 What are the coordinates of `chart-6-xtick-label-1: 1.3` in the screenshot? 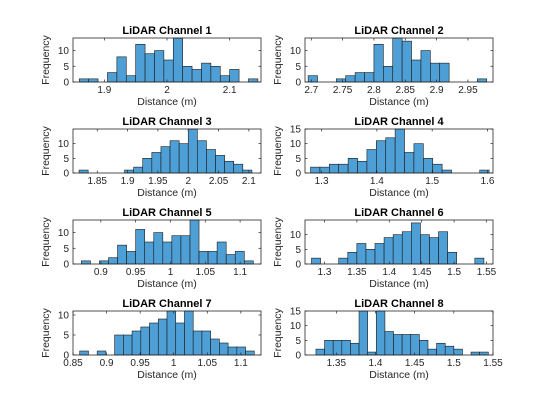 It's located at (324, 272).